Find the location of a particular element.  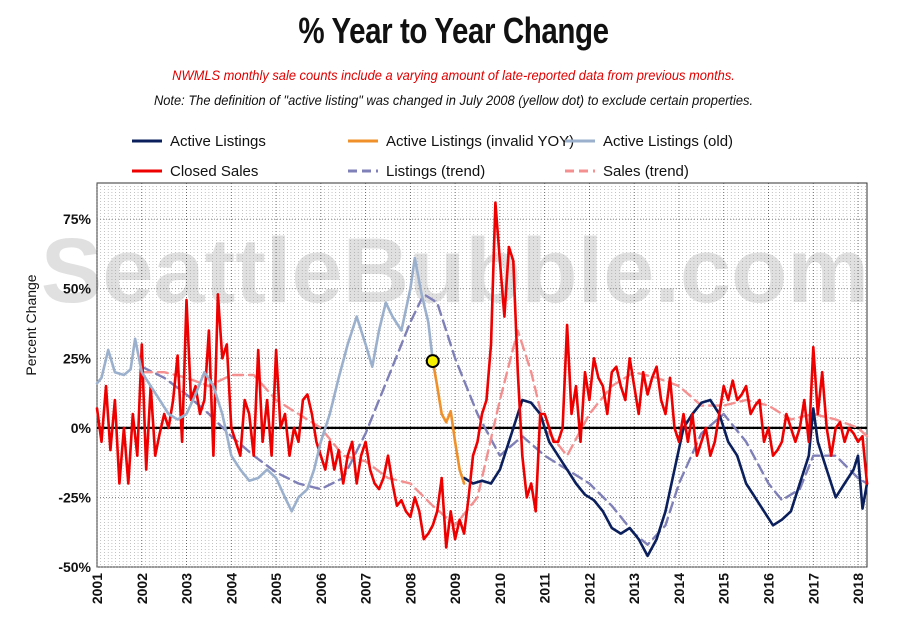

legend-label: Closed Sales is located at coordinates (214, 171).